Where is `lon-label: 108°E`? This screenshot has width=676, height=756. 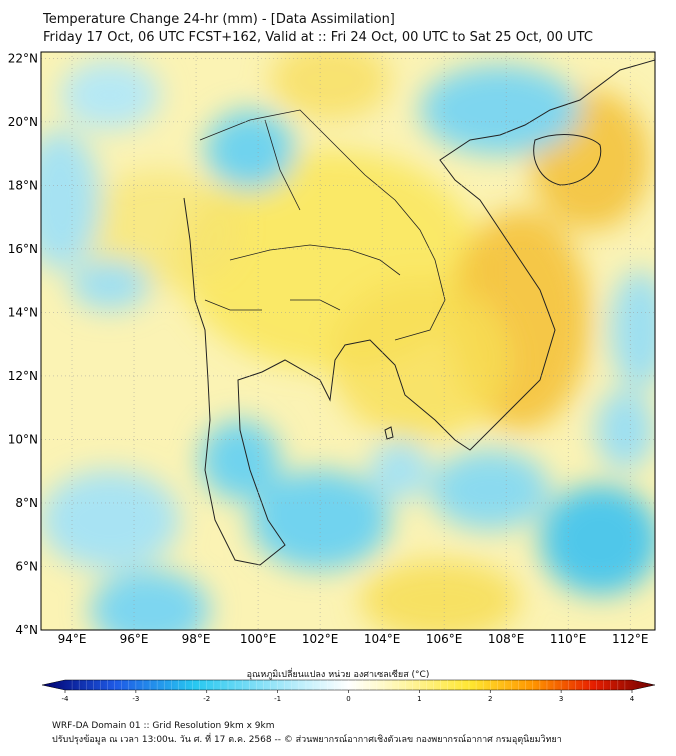
lon-label: 108°E is located at coordinates (506, 639).